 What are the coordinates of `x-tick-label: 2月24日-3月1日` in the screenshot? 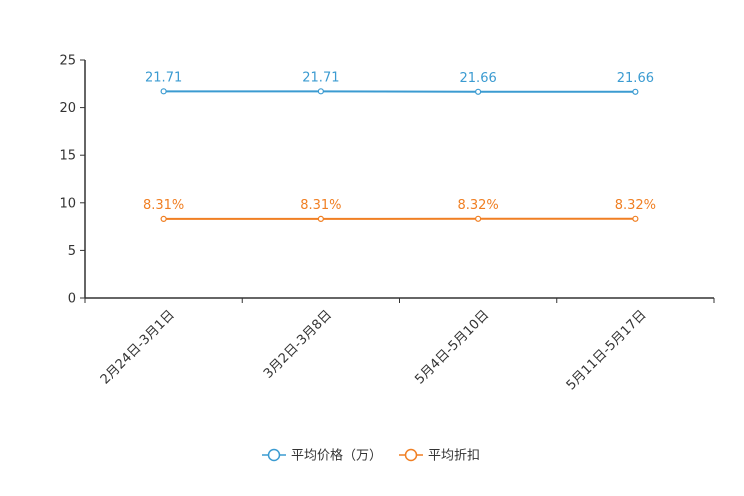 It's located at (138, 348).